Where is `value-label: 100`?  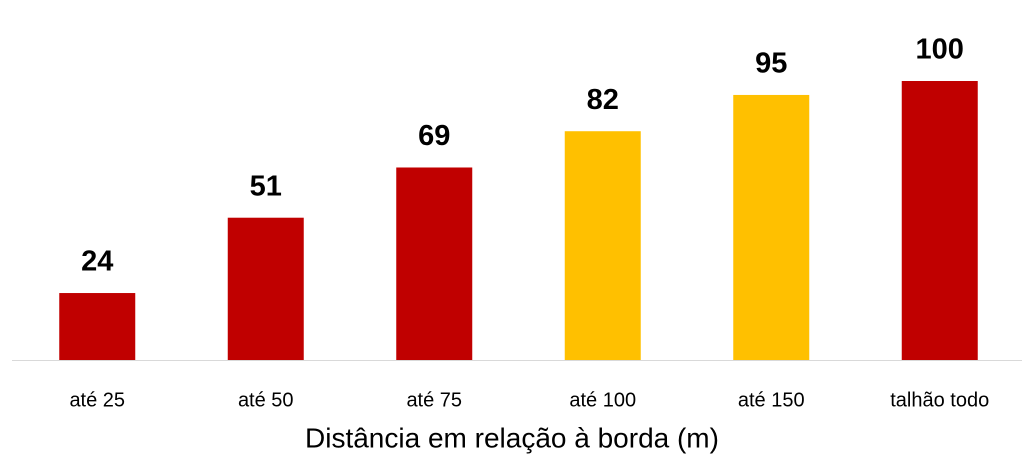 value-label: 100 is located at coordinates (940, 50).